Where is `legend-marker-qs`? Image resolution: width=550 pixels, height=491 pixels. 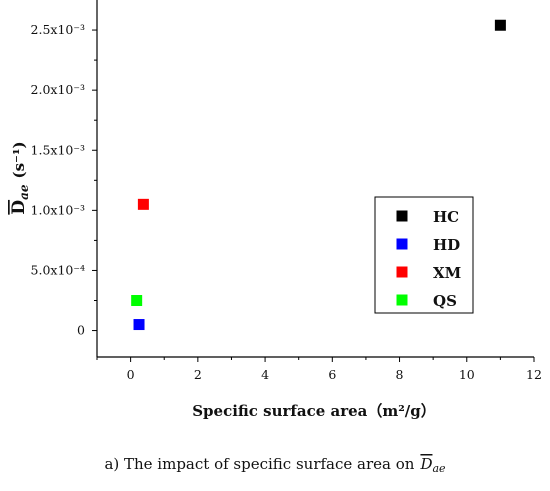
legend-marker-qs is located at coordinates (402, 300).